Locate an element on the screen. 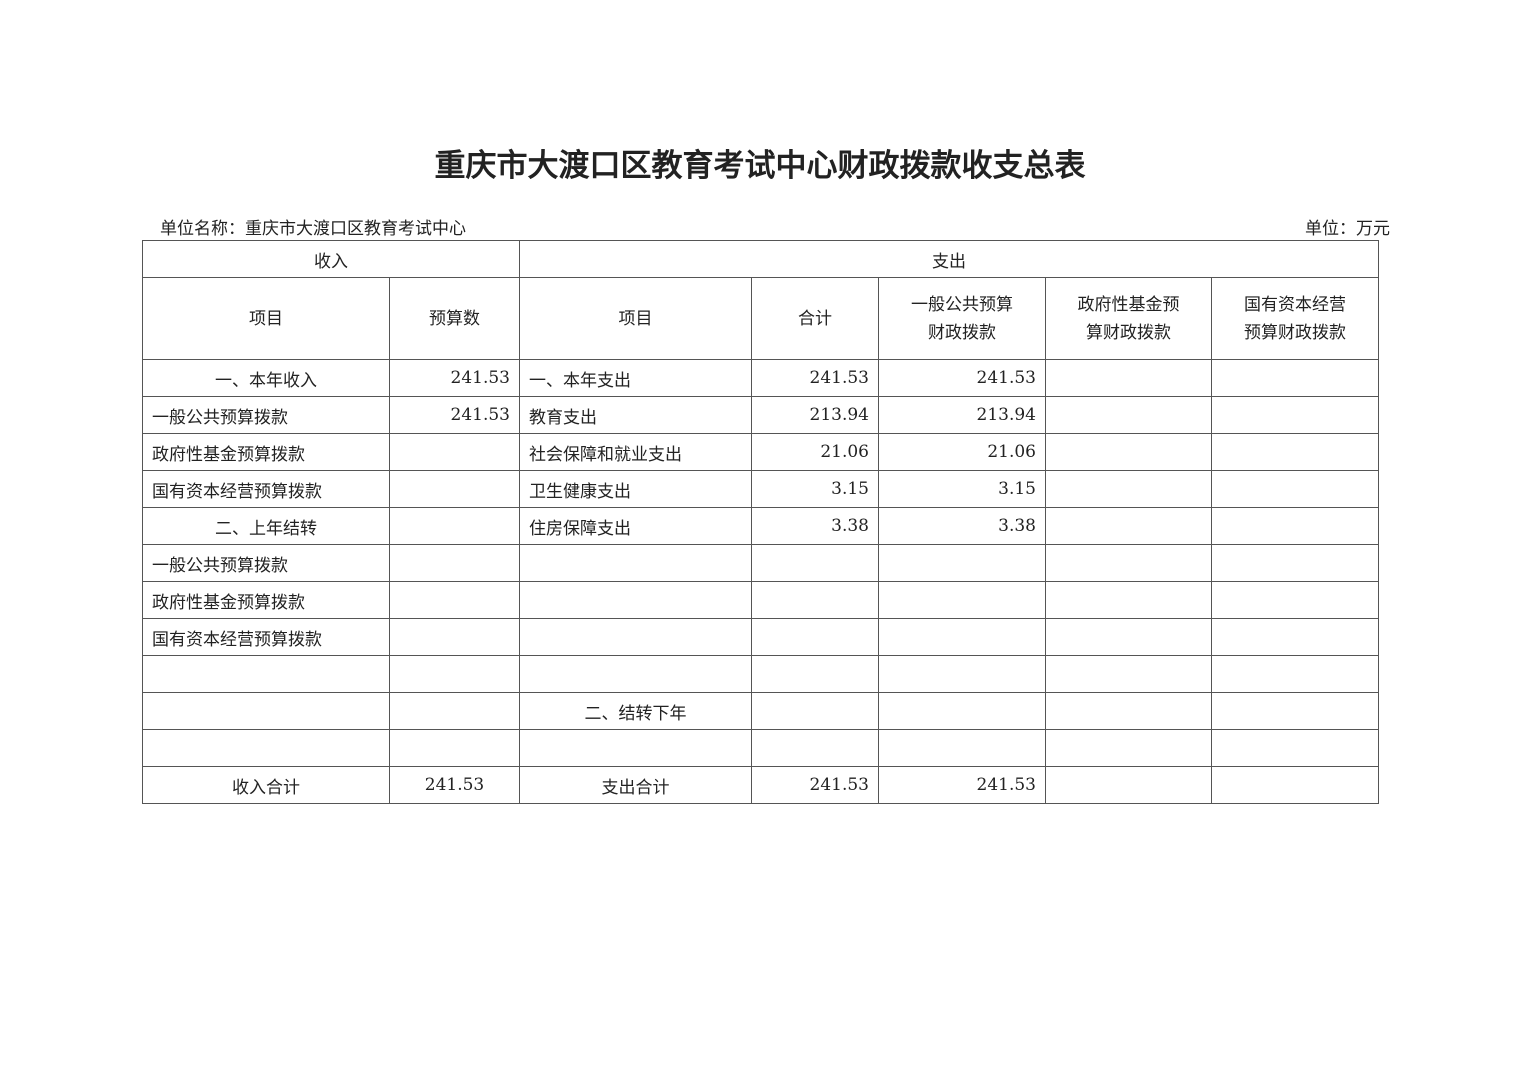  income-header: 收入 is located at coordinates (331, 259).